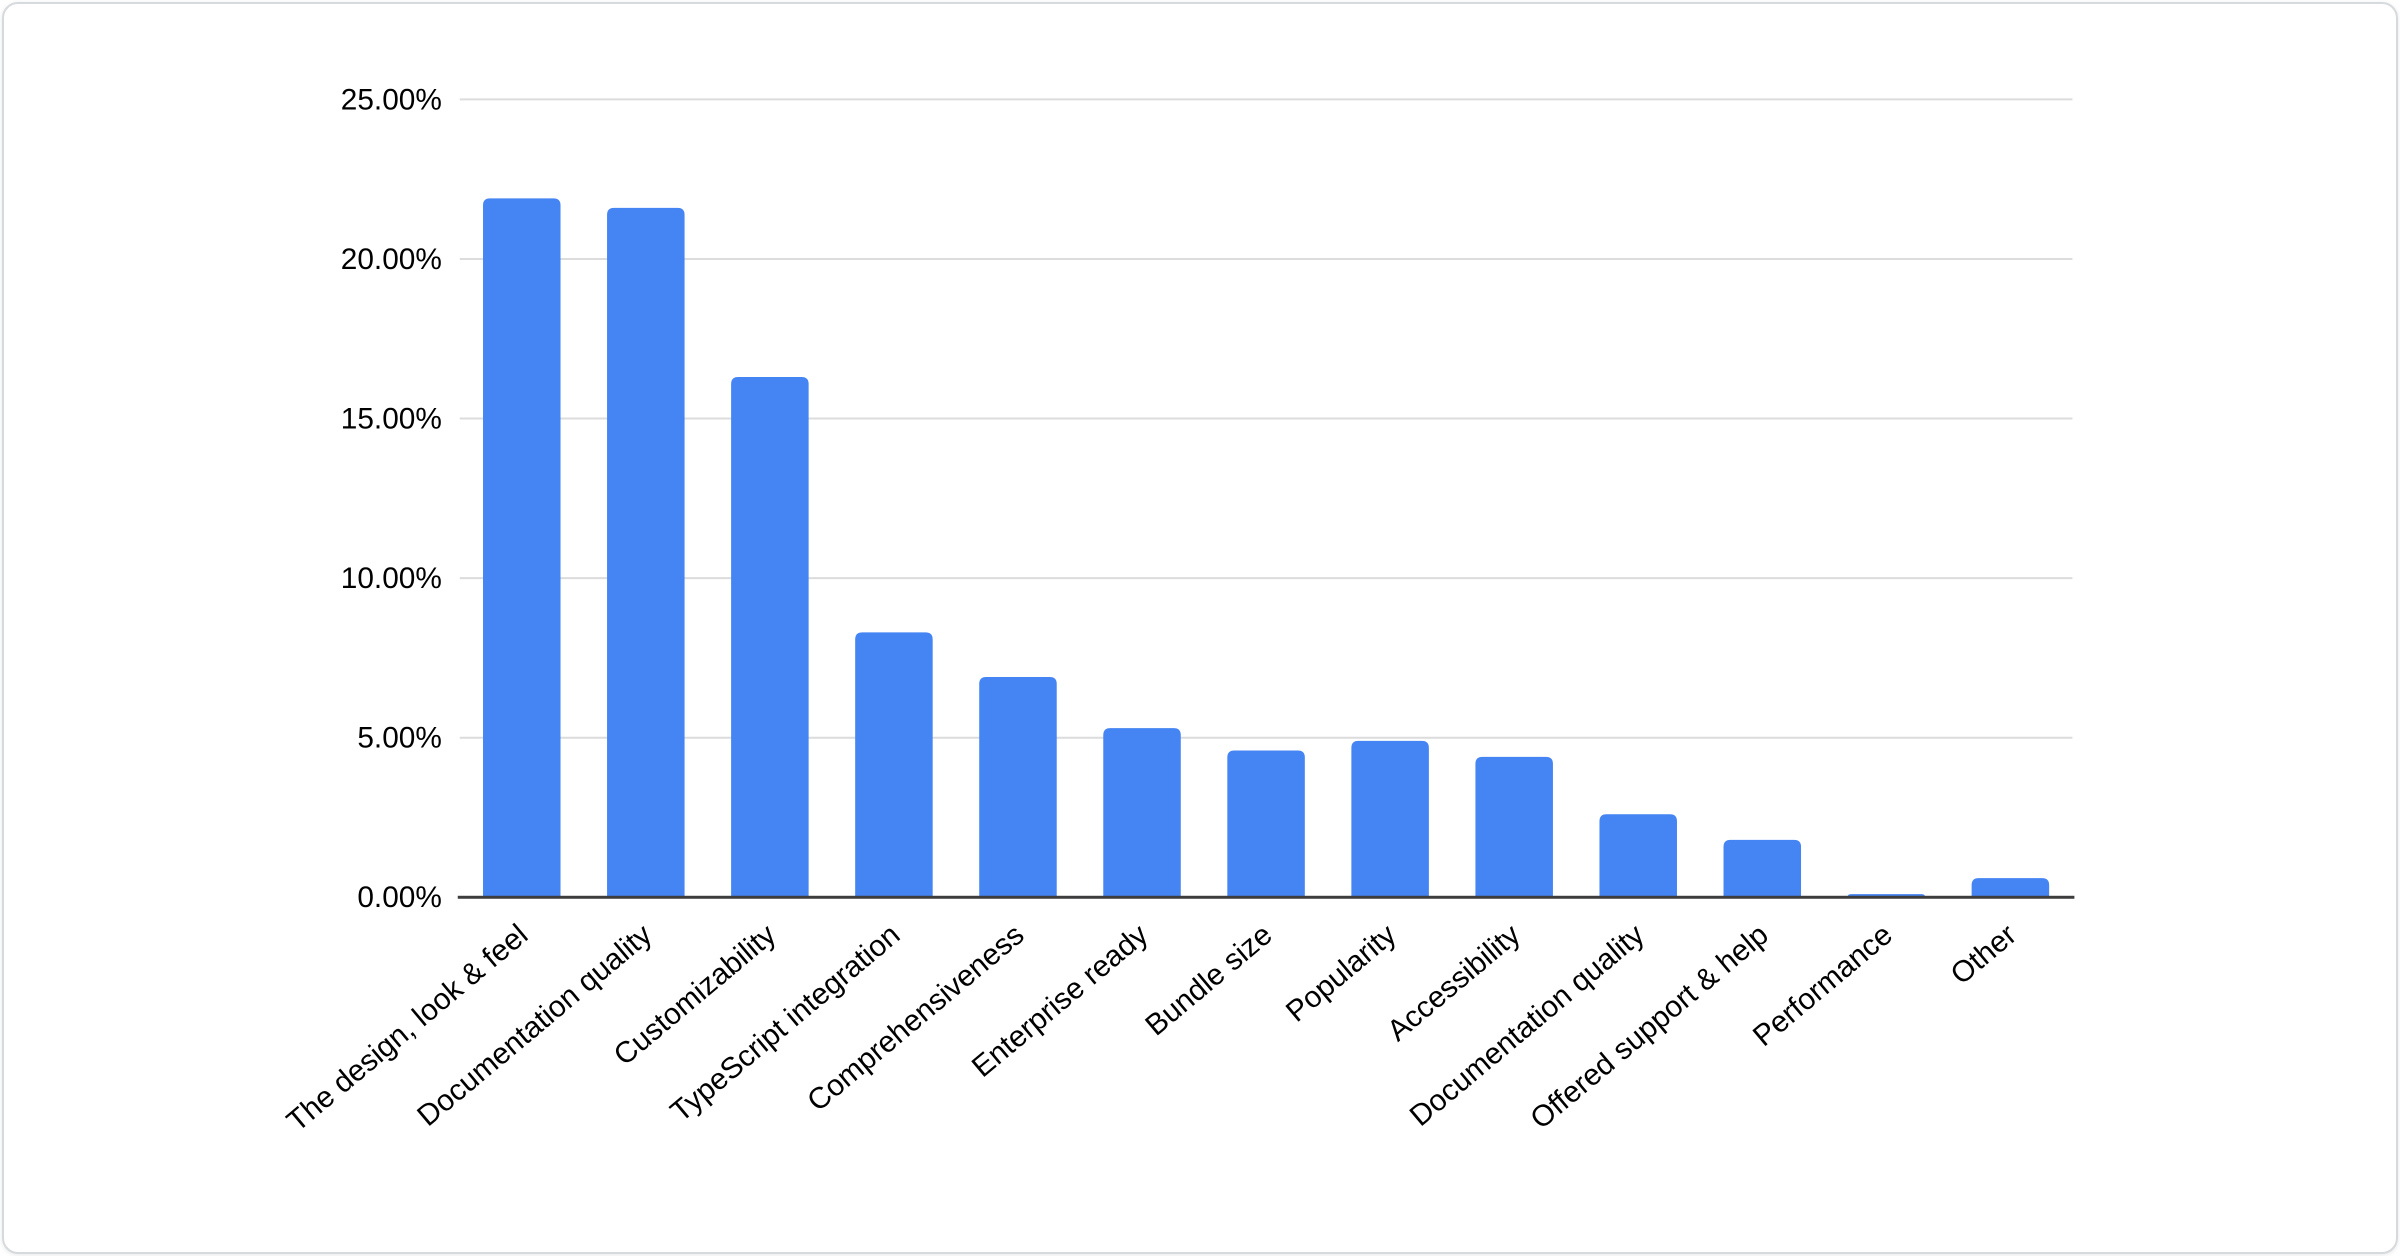 The width and height of the screenshot is (2400, 1256). I want to click on y-axis-labels-layer: 0.00% 5.00% 10.00% 15.00% 20.00% 25.00%, so click(391, 498).